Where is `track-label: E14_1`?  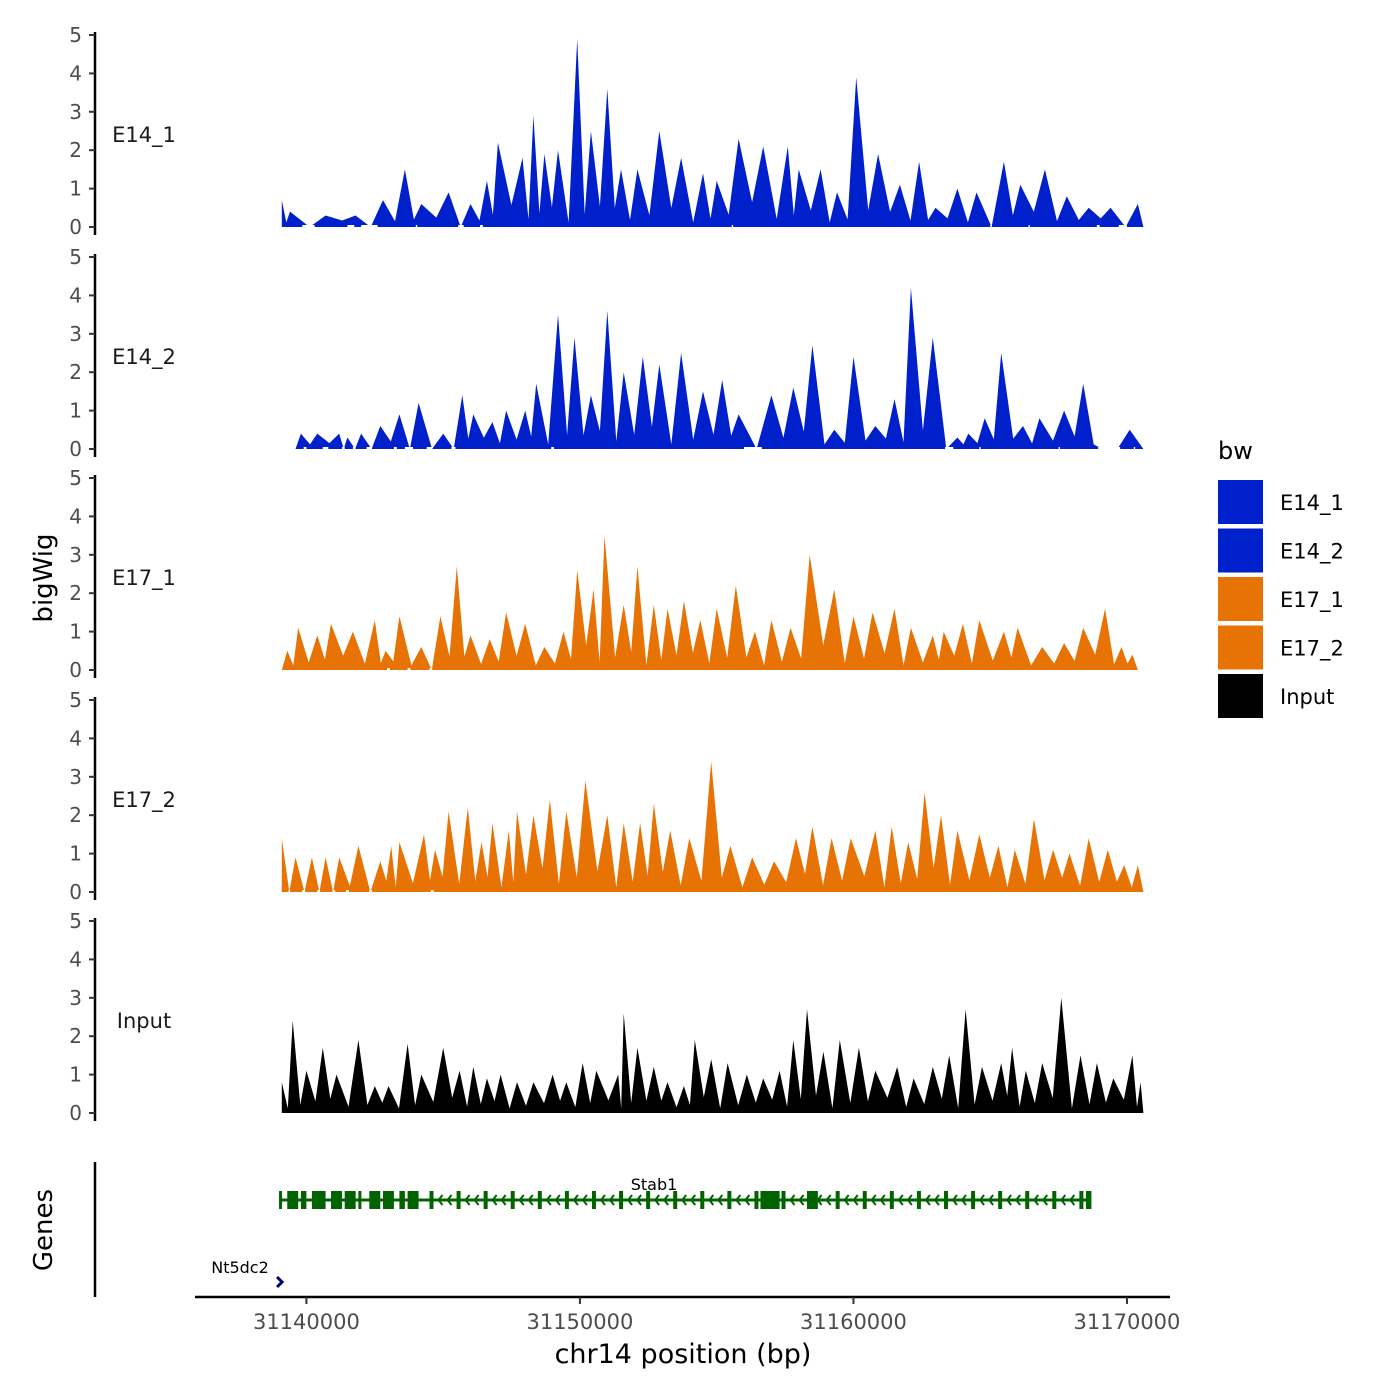 track-label: E14_1 is located at coordinates (144, 135).